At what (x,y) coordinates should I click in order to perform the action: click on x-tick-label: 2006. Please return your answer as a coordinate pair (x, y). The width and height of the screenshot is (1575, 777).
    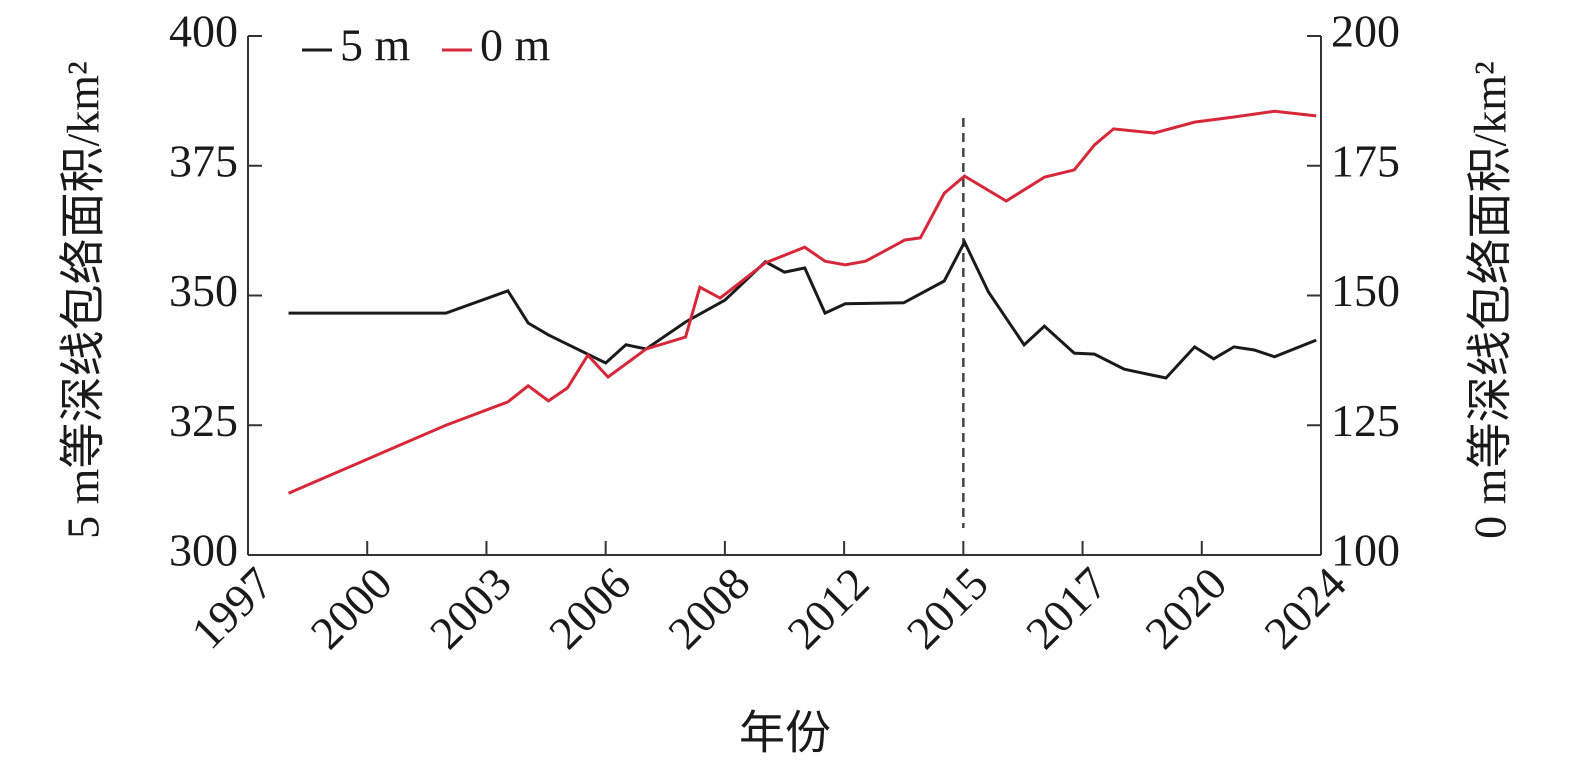
    Looking at the image, I should click on (589, 607).